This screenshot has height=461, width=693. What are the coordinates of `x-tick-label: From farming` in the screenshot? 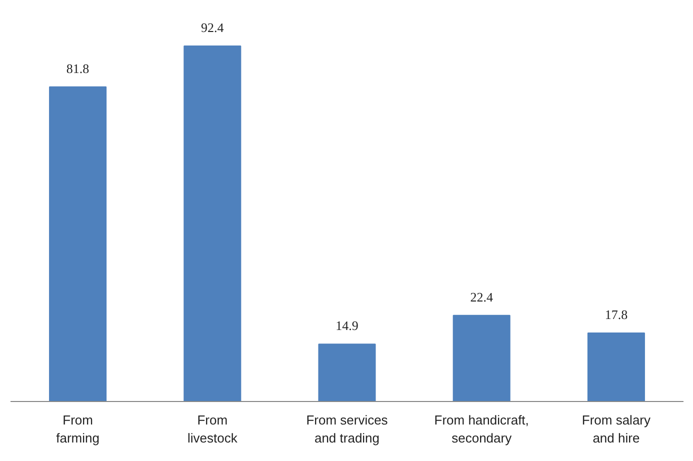 It's located at (78, 429).